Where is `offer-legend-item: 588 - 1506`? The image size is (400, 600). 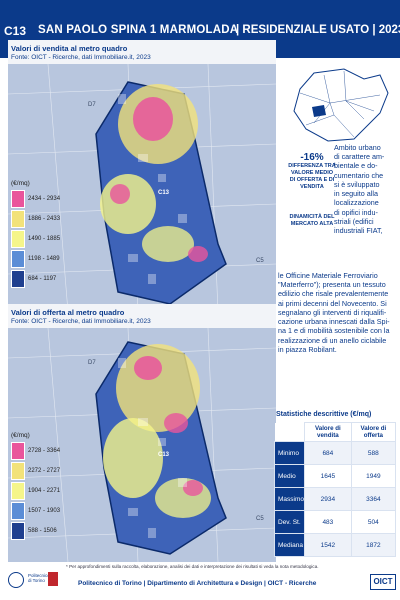 offer-legend-item: 588 - 1506 is located at coordinates (35, 531).